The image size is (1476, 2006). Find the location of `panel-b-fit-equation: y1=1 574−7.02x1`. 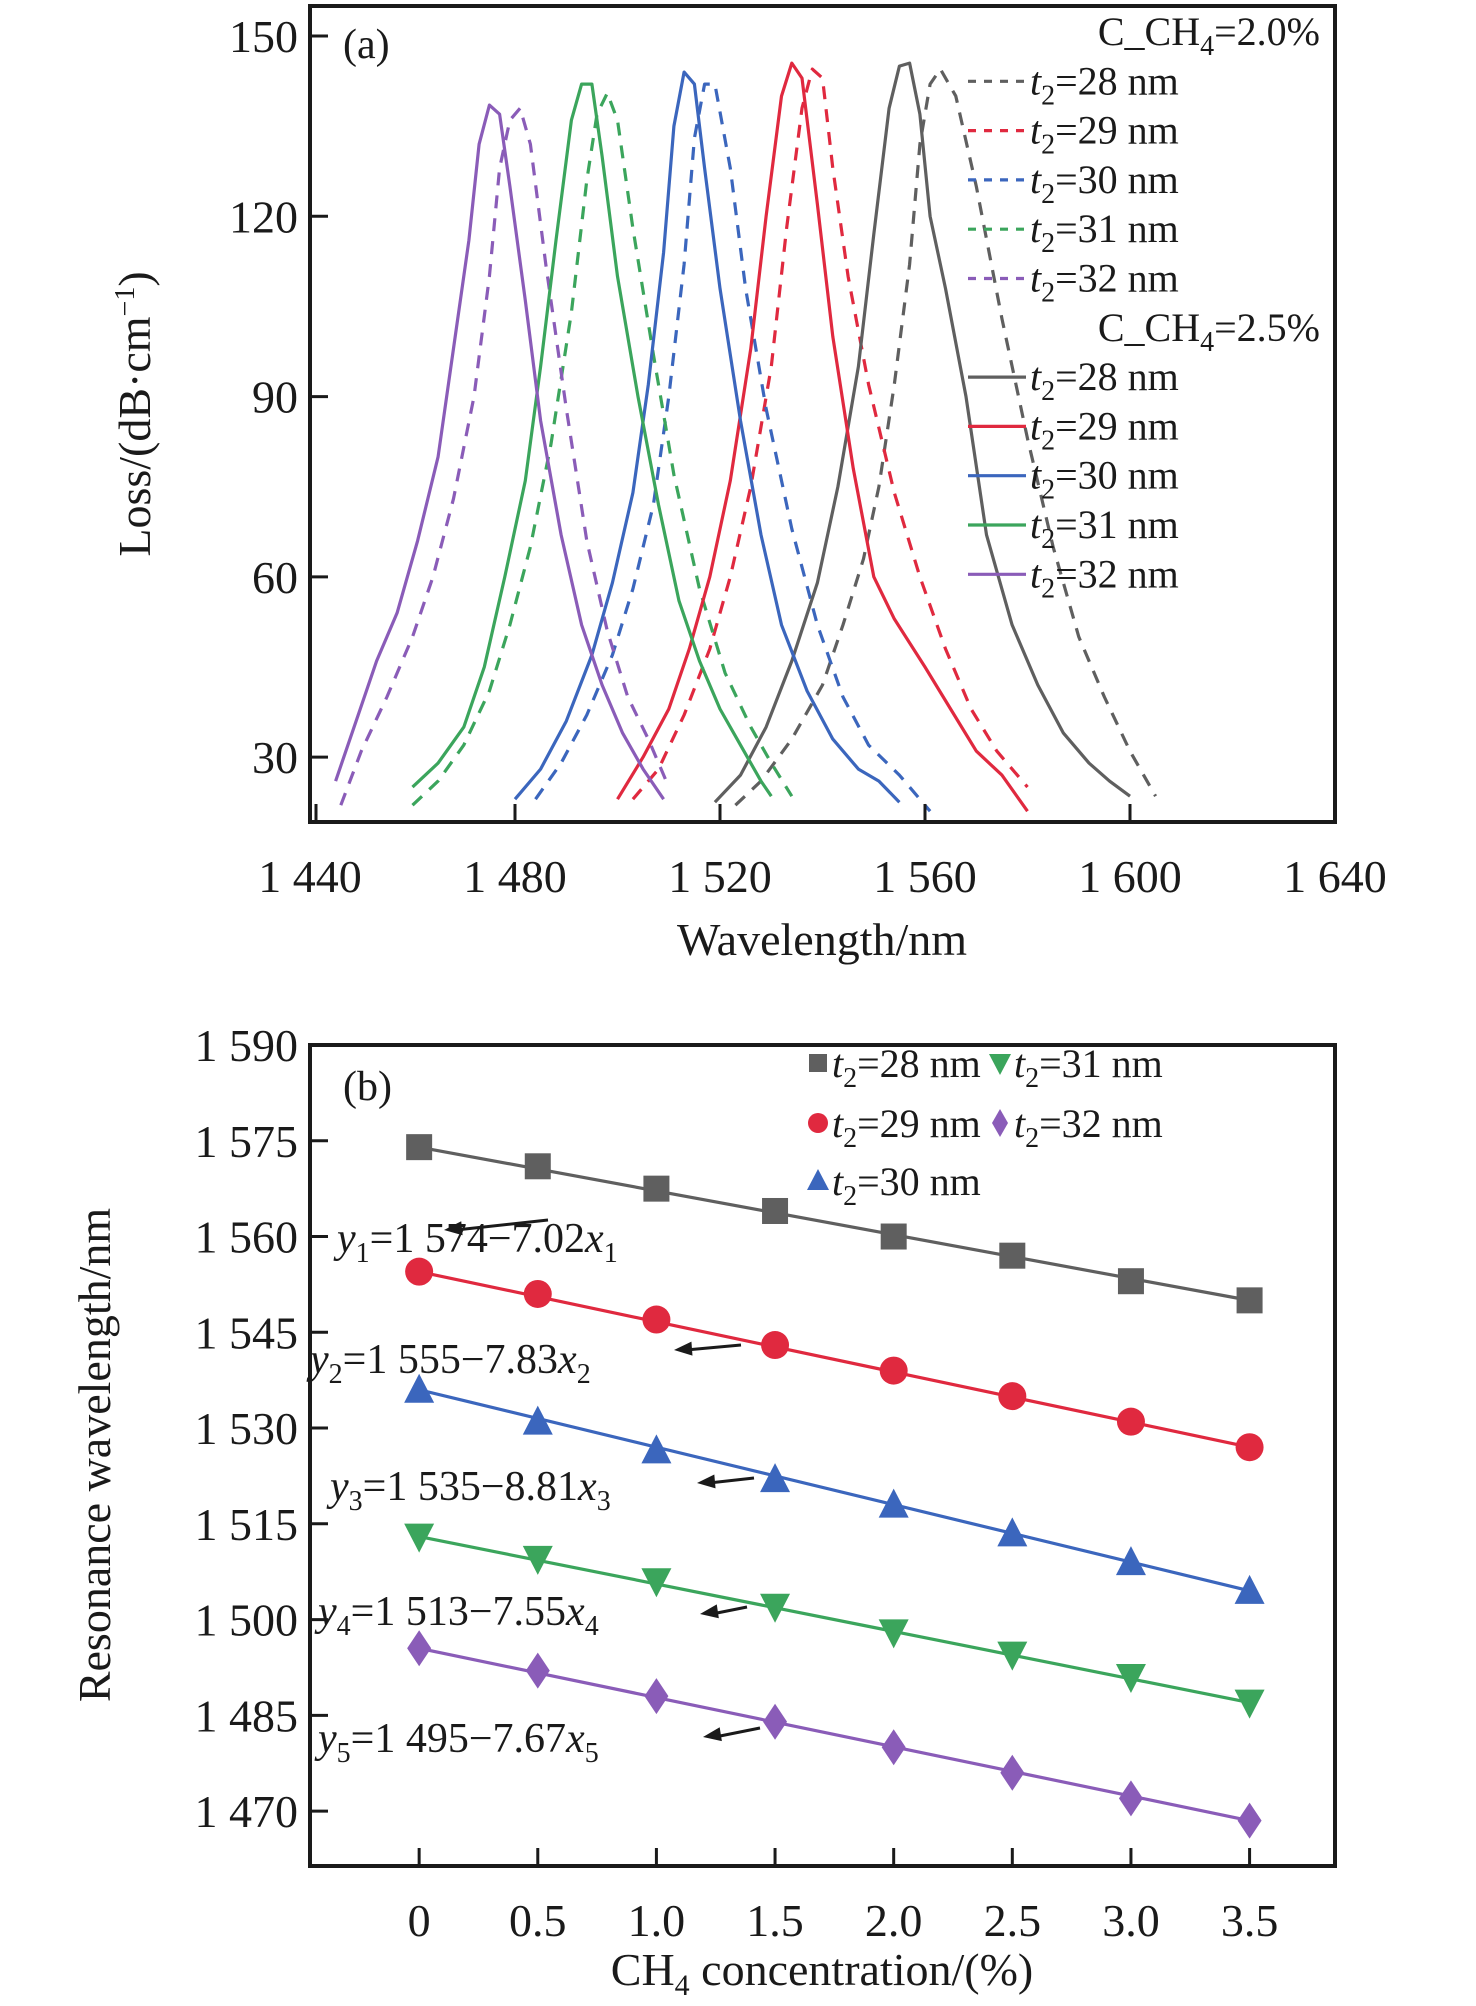

panel-b-fit-equation: y1=1 574−7.02x1 is located at coordinates (475, 1242).